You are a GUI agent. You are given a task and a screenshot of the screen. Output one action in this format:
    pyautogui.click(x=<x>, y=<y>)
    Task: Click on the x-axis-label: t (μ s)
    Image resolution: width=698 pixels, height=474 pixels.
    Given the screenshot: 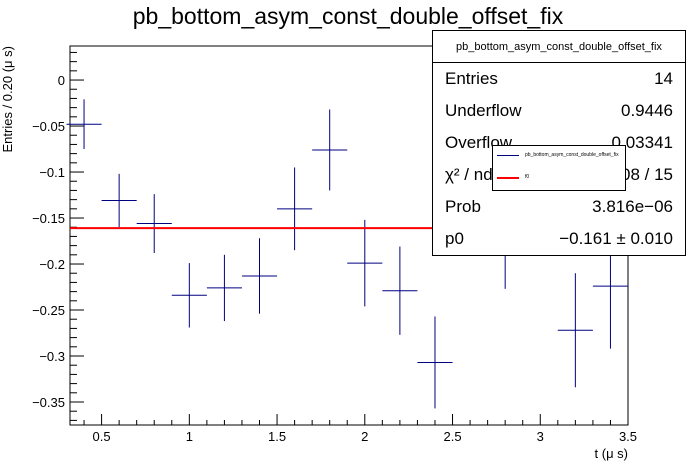 What is the action you would take?
    pyautogui.click(x=611, y=453)
    